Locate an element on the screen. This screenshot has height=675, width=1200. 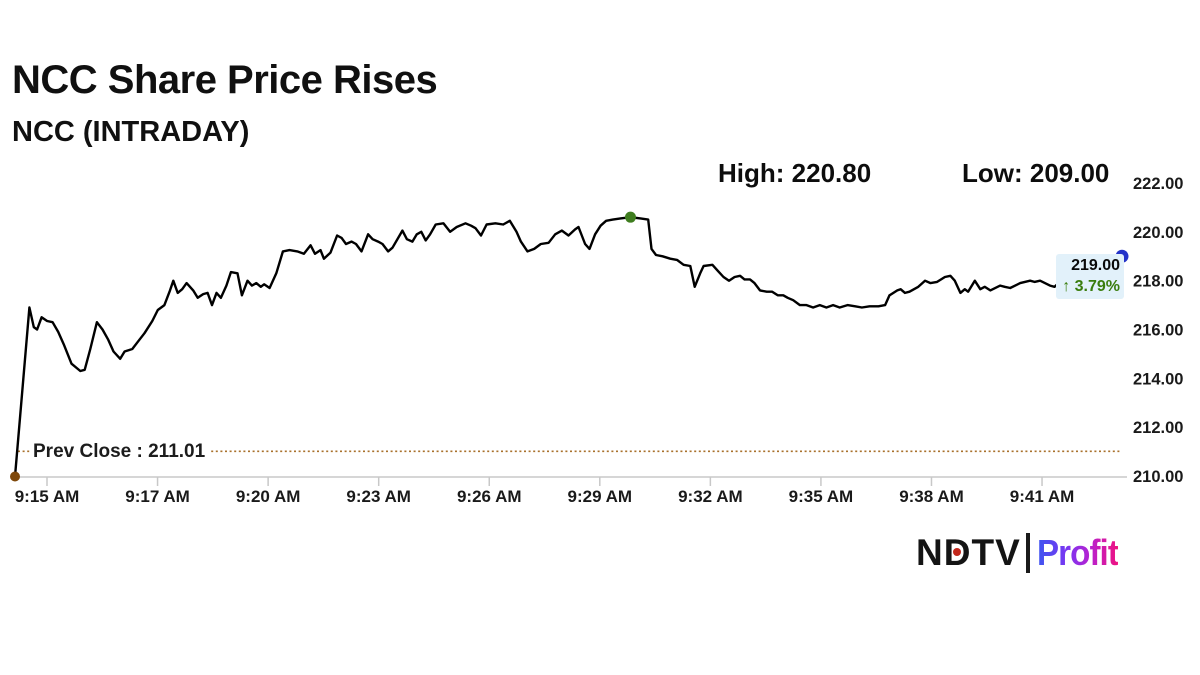
ndtv-profit-logo: NDTV Profit is located at coordinates (1020, 553).